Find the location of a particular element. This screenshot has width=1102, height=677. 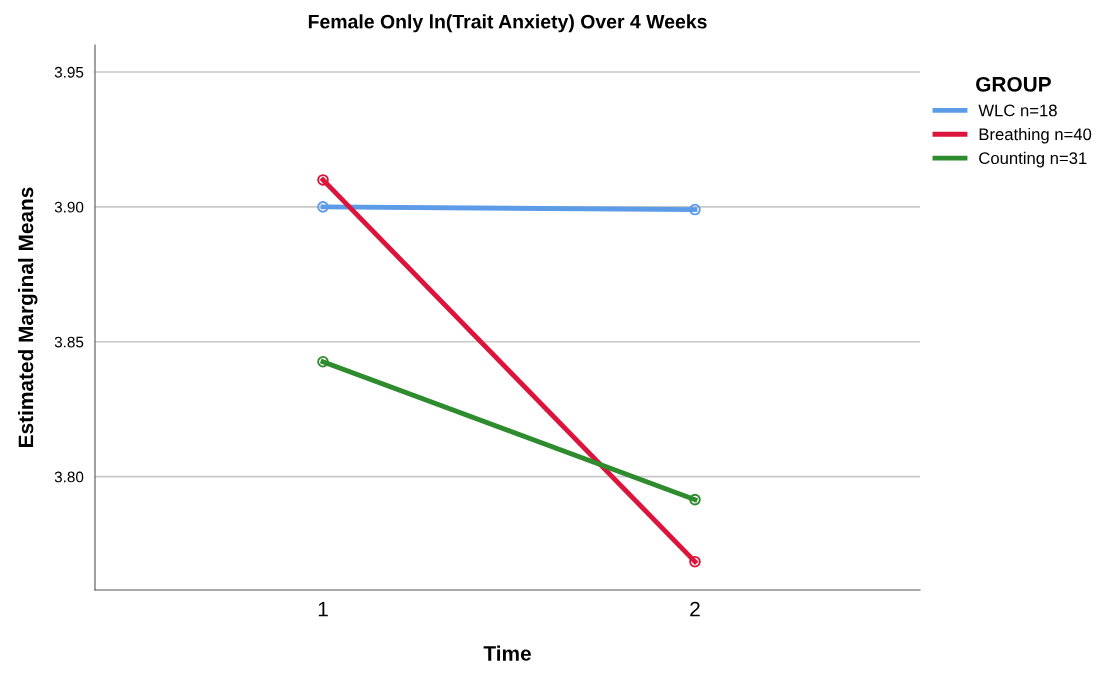

y-tick-label: 3.80 is located at coordinates (69, 477).